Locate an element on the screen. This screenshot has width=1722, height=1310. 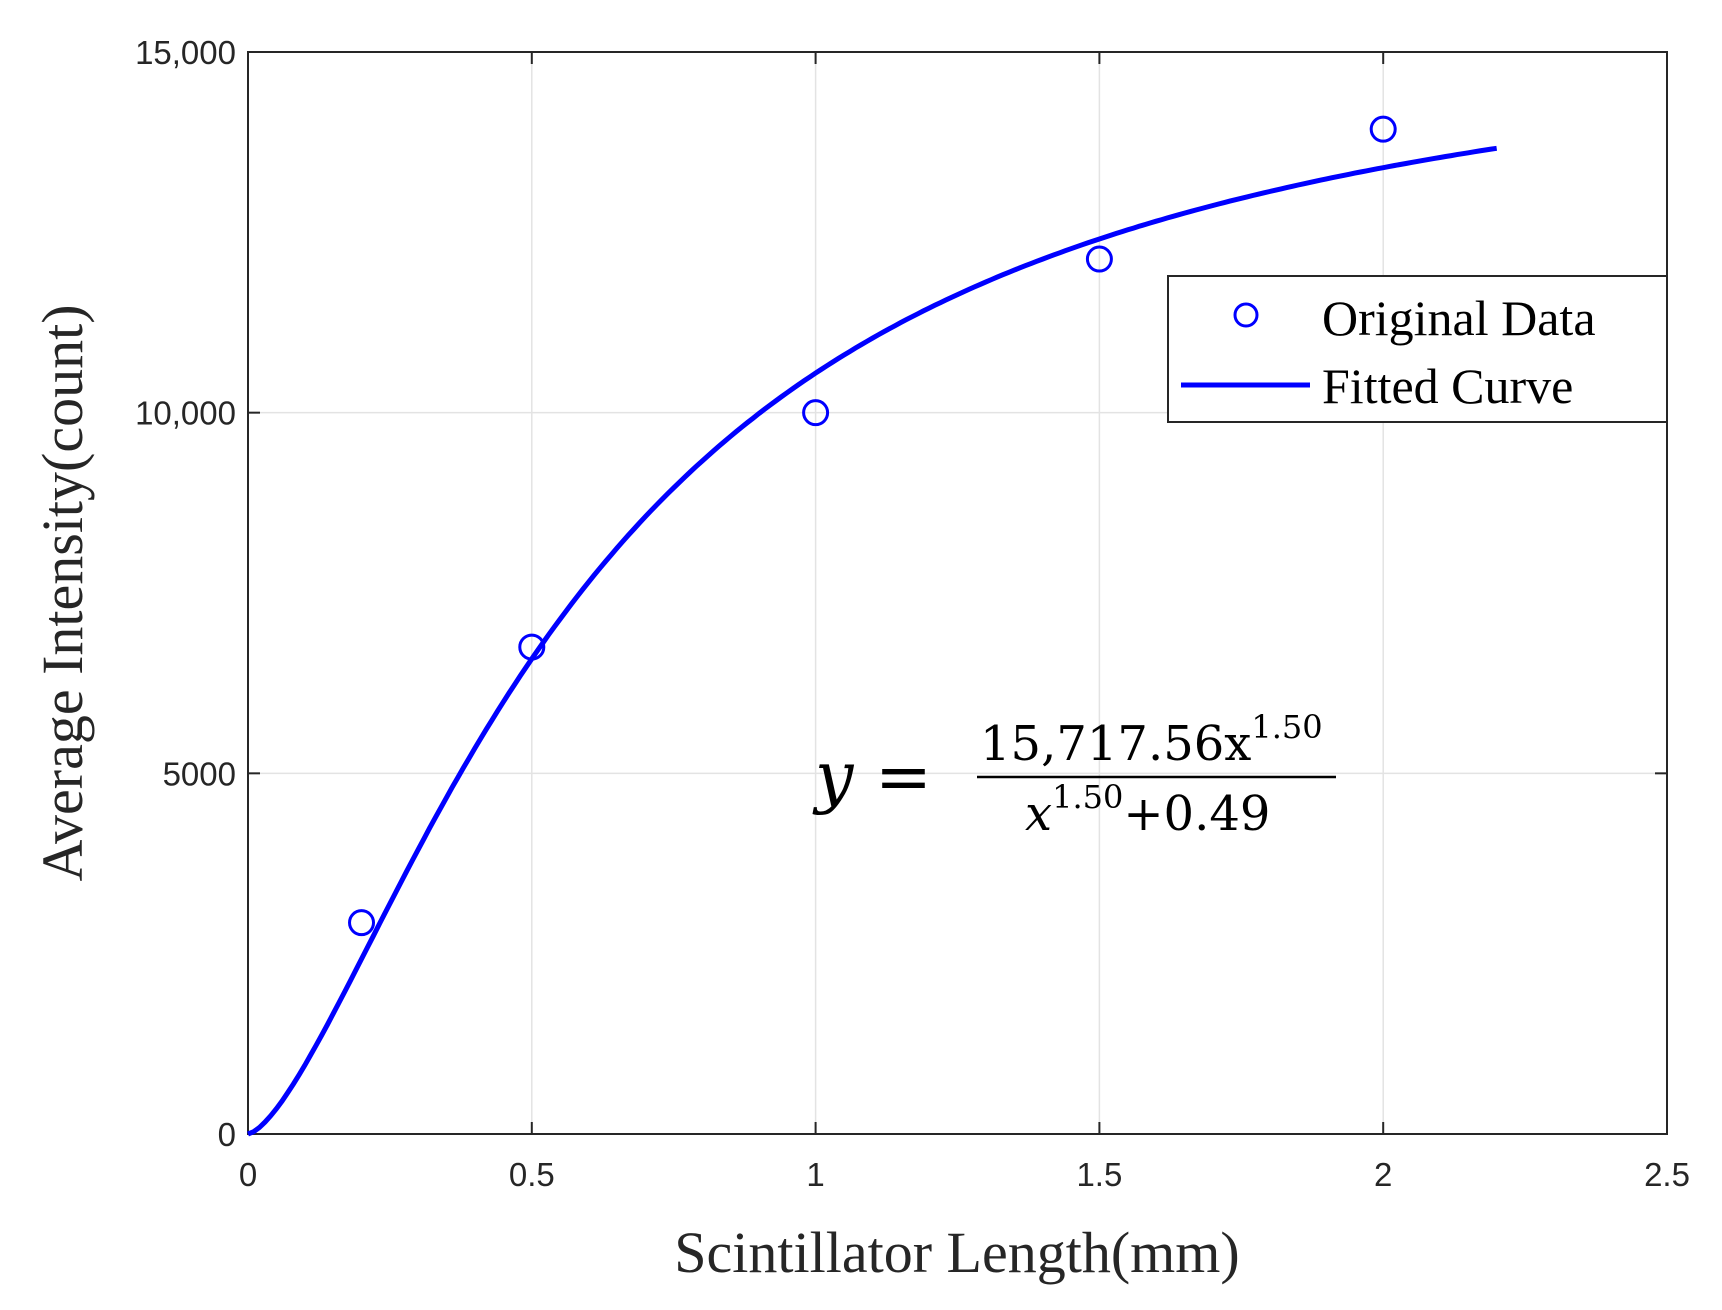
equation-numerator-exp: 1.50 is located at coordinates (1286, 727).